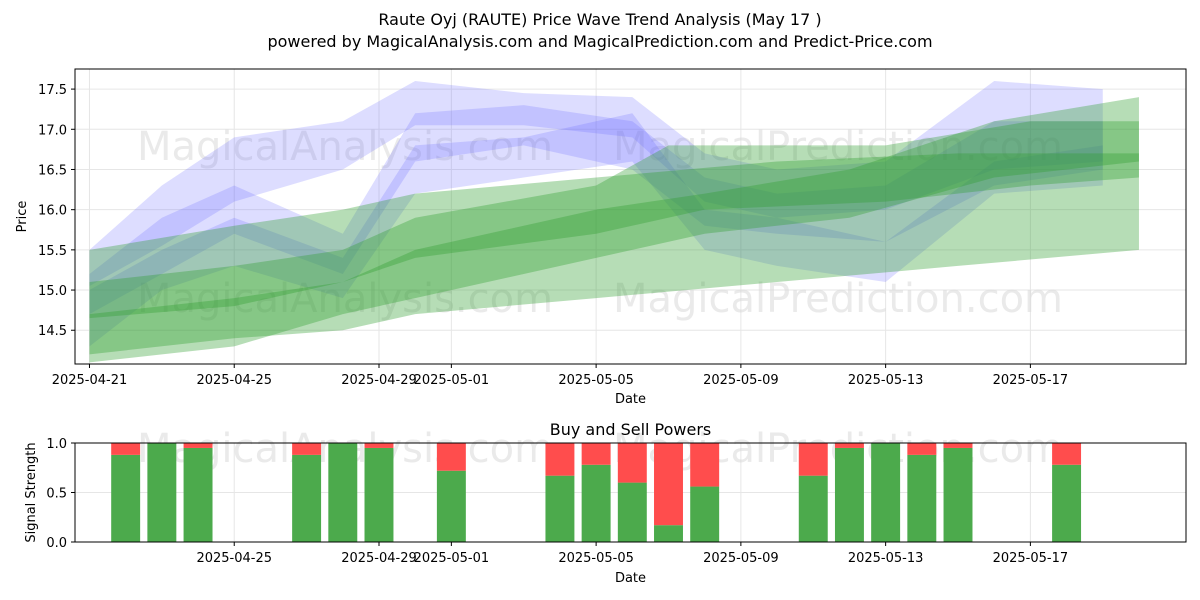 The height and width of the screenshot is (600, 1200). I want to click on y-tick-label: 17.0, so click(52, 130).